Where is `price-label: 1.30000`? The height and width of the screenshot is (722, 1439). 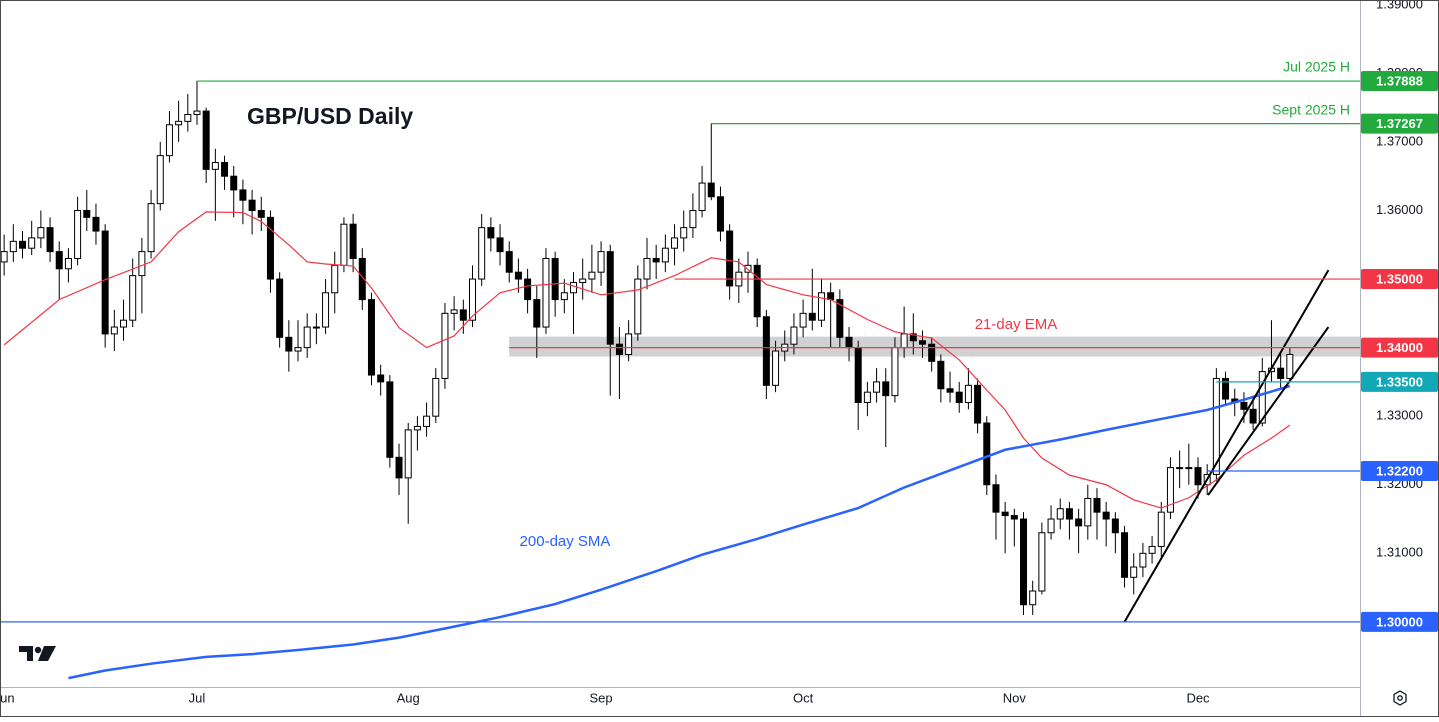 price-label: 1.30000 is located at coordinates (1399, 621).